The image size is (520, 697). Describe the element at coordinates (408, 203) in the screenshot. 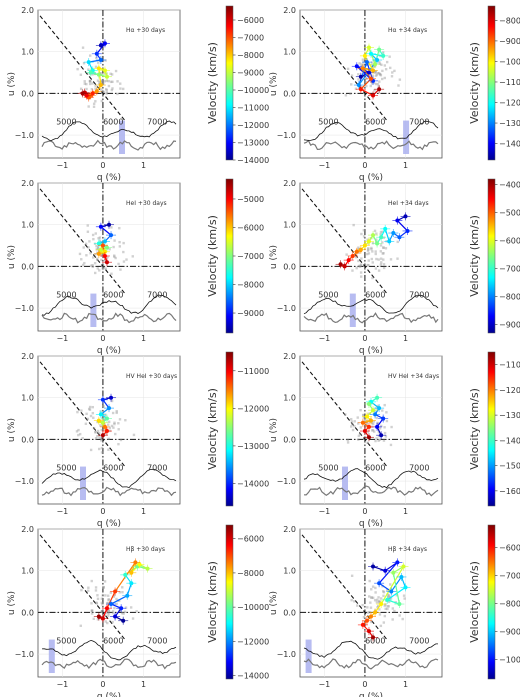

I see `panel-title: HeI +34 days` at that location.